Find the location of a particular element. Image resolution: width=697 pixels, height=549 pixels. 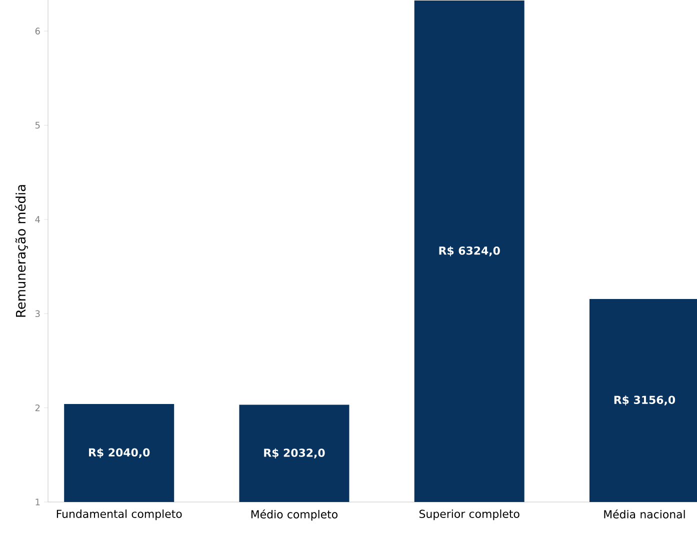

y-tick-label: 3 is located at coordinates (37, 314).